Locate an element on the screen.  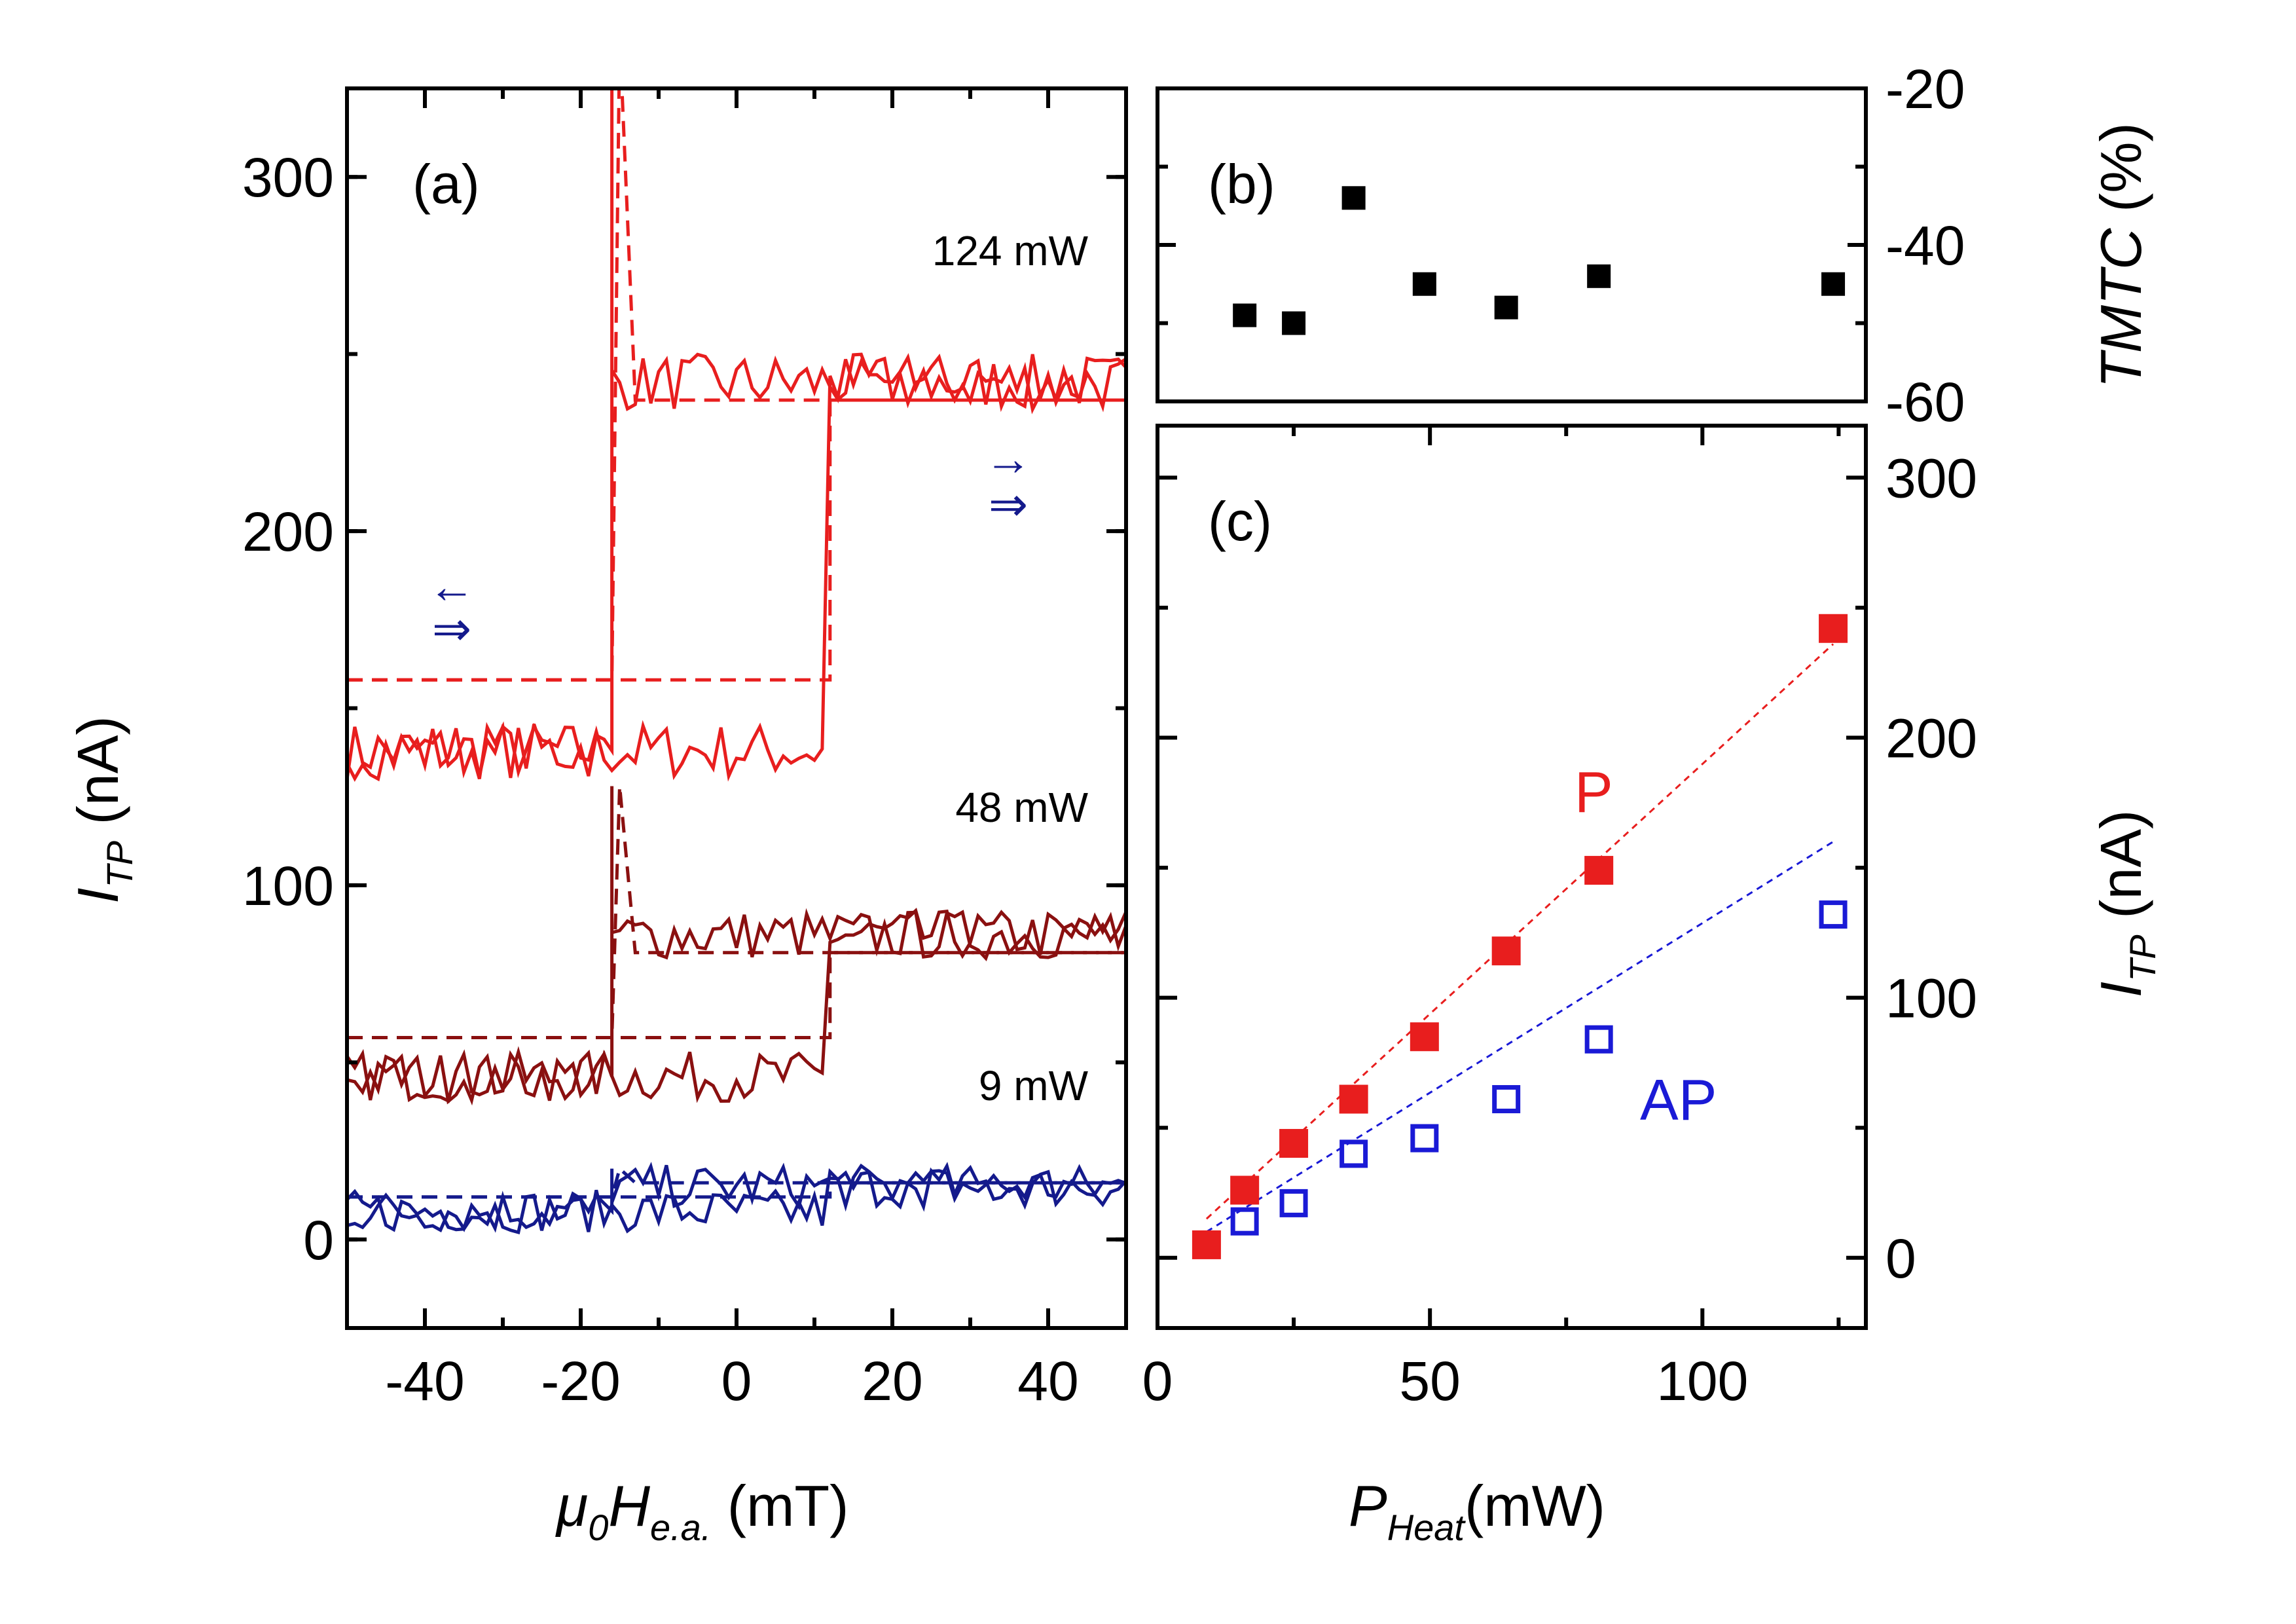
panel-c-ylabel: ITP (nA) is located at coordinates (2125, 904).